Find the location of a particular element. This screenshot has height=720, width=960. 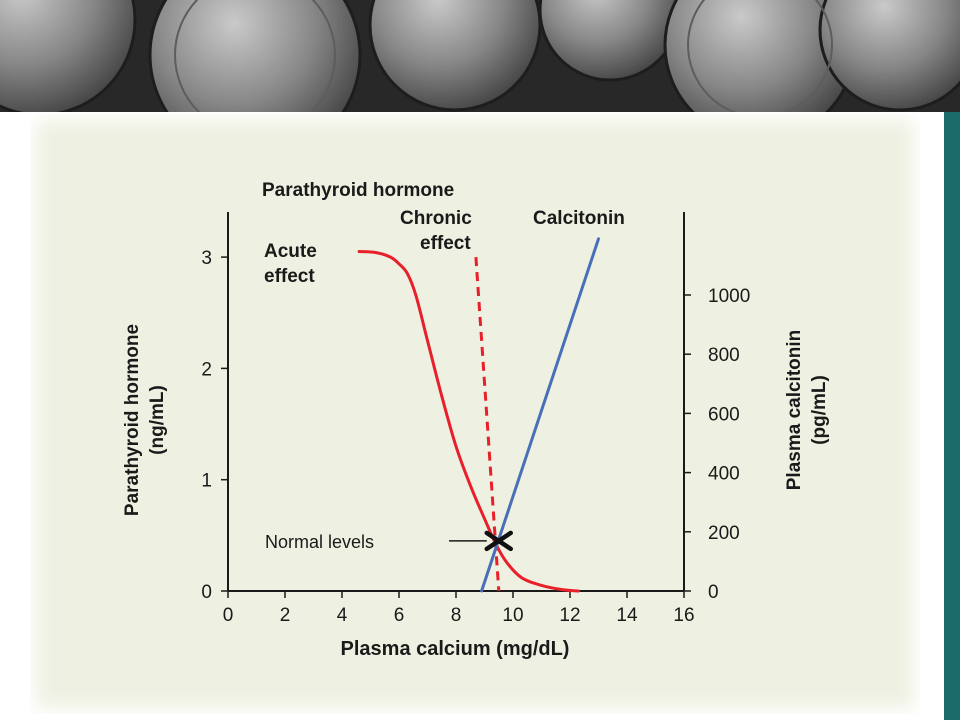

series-line-chronic is located at coordinates (487, 424).